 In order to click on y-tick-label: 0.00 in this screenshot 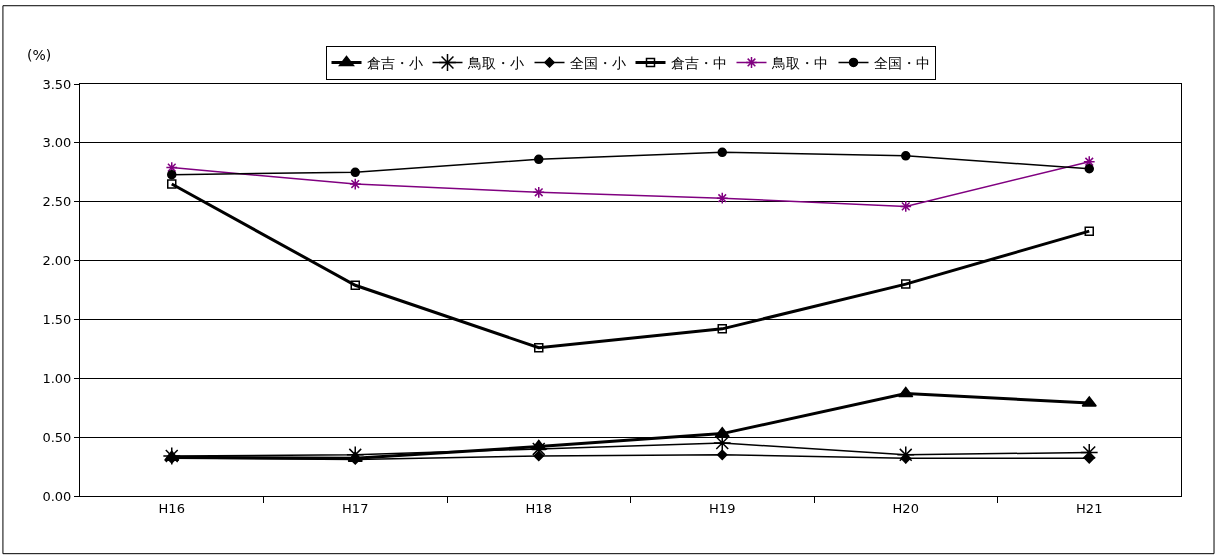, I will do `click(57, 496)`.